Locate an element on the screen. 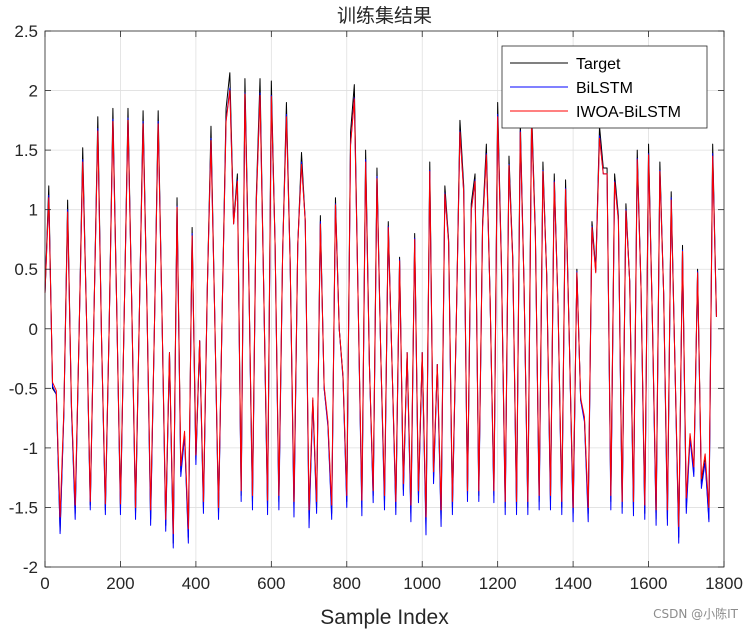 The image size is (748, 632). y-tick-label: 1 is located at coordinates (33, 210).